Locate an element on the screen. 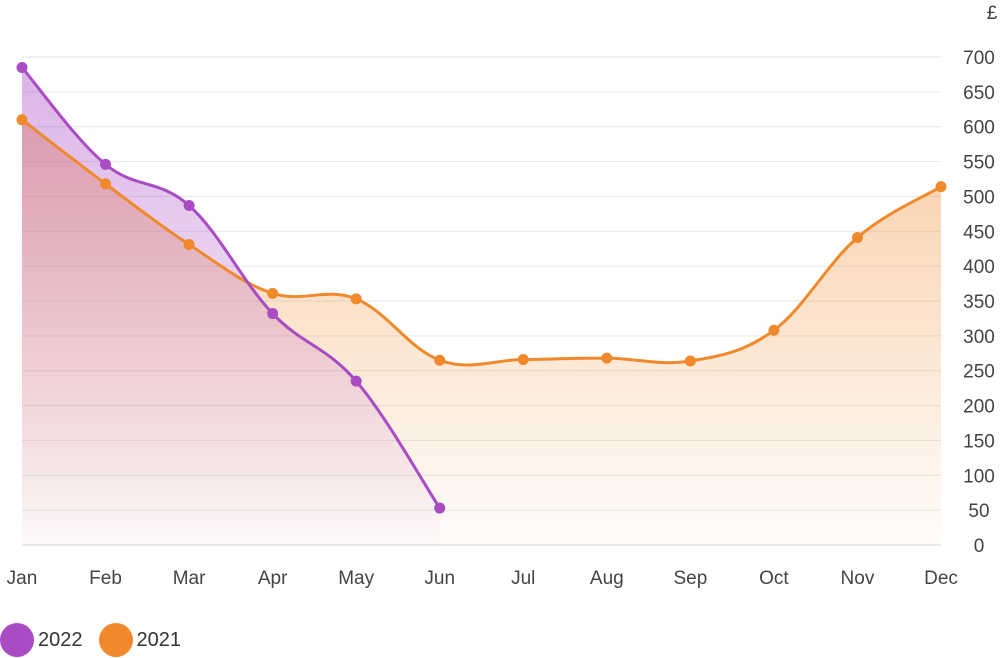 The image size is (1000, 658). legend-label-2021: 2021 is located at coordinates (159, 639).